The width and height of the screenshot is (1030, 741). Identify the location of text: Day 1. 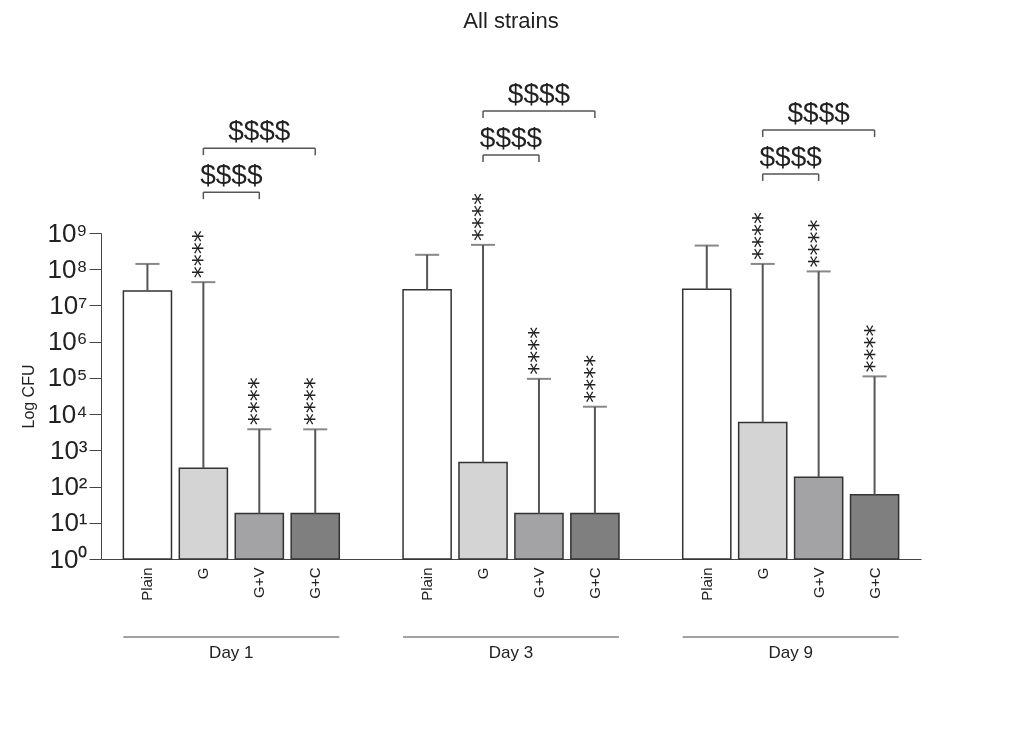
(231, 652).